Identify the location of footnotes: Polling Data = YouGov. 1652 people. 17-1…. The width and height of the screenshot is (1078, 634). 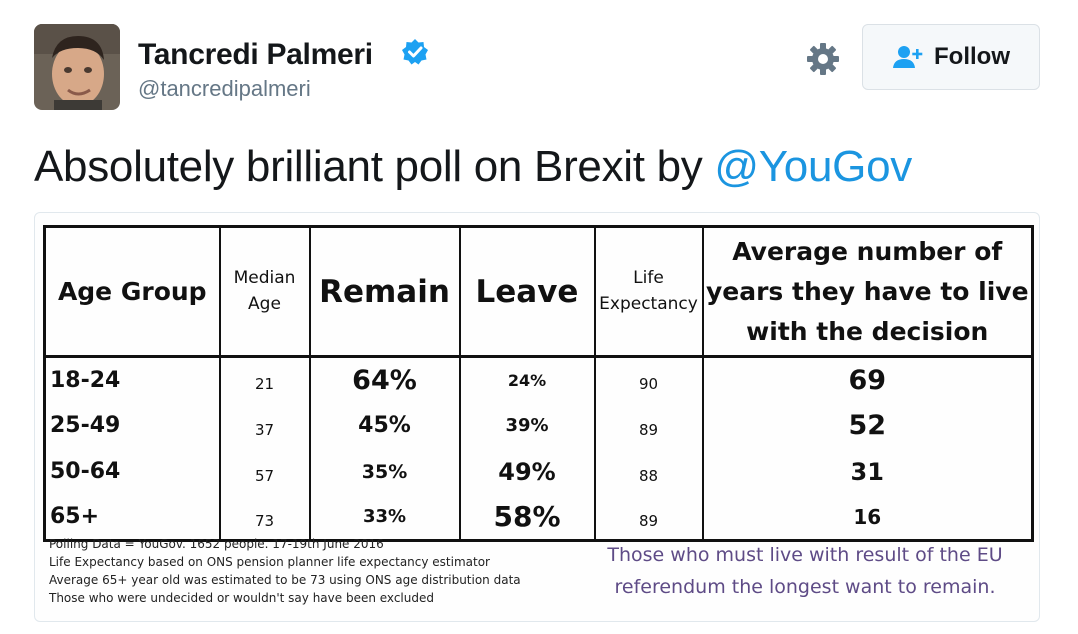
(285, 571).